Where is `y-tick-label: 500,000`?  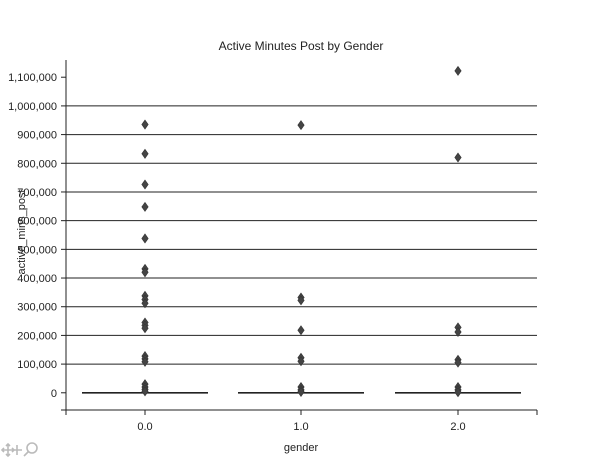 y-tick-label: 500,000 is located at coordinates (37, 250).